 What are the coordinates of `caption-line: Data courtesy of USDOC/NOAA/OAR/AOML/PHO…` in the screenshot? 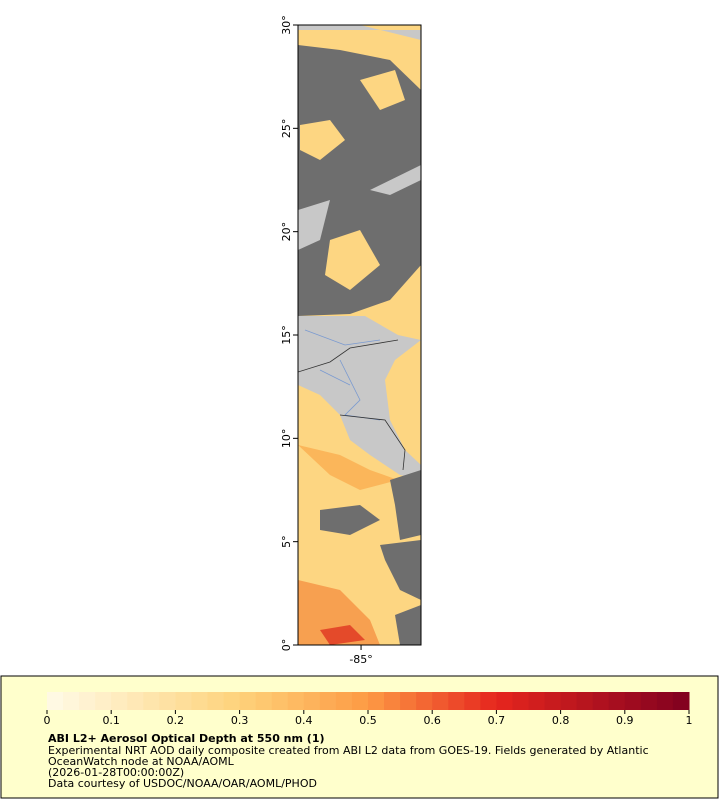 It's located at (182, 783).